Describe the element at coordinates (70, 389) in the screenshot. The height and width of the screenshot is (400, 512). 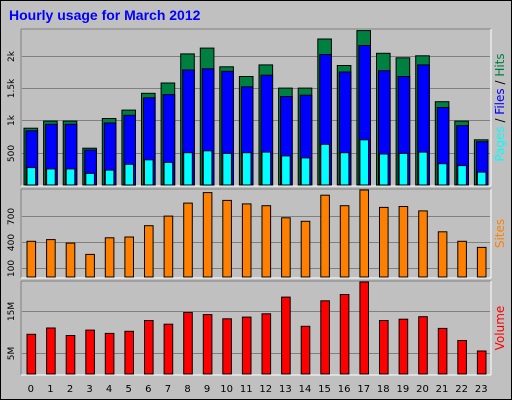
I see `x-tick-label: 2` at that location.